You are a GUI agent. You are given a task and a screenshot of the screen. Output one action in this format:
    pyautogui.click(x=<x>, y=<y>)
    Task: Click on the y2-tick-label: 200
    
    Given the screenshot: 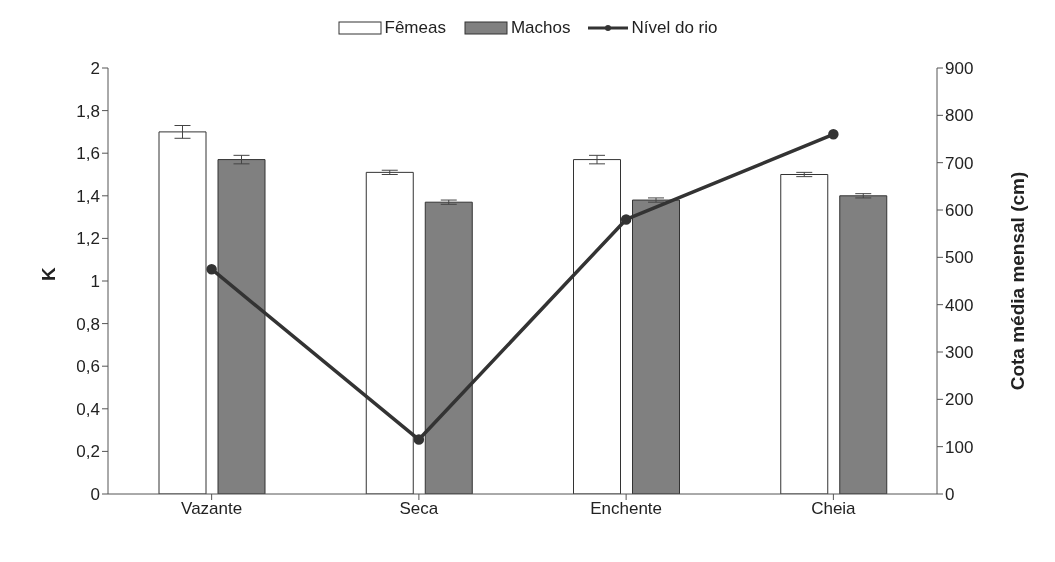 What is the action you would take?
    pyautogui.click(x=959, y=400)
    